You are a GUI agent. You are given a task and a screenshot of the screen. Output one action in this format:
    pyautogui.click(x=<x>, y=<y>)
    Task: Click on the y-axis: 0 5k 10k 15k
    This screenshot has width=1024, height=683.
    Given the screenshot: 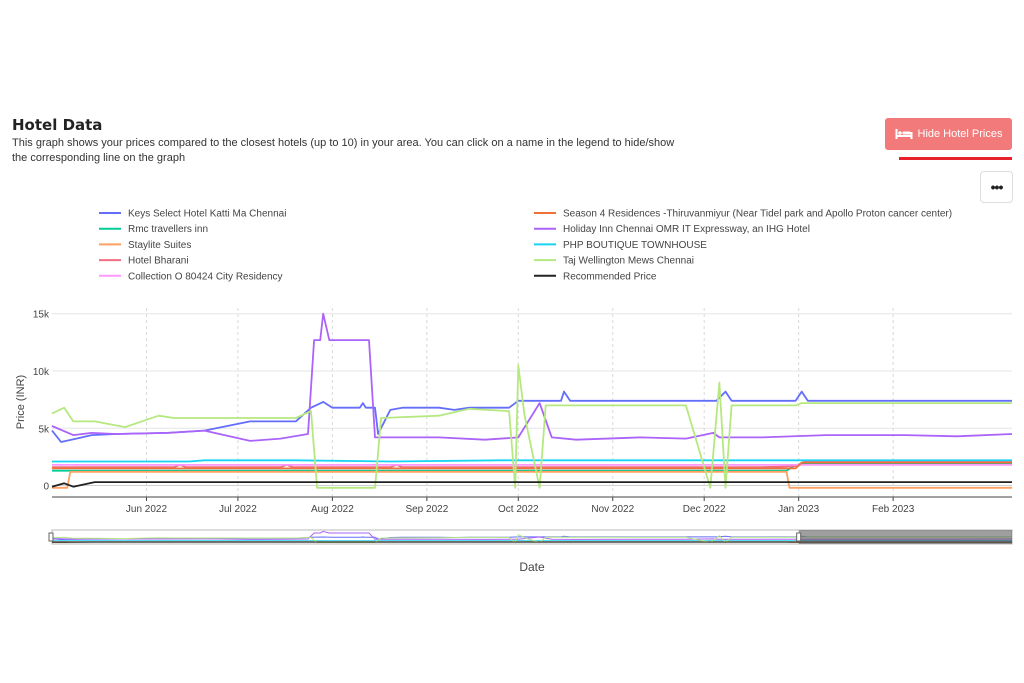 What is the action you would take?
    pyautogui.click(x=41, y=401)
    